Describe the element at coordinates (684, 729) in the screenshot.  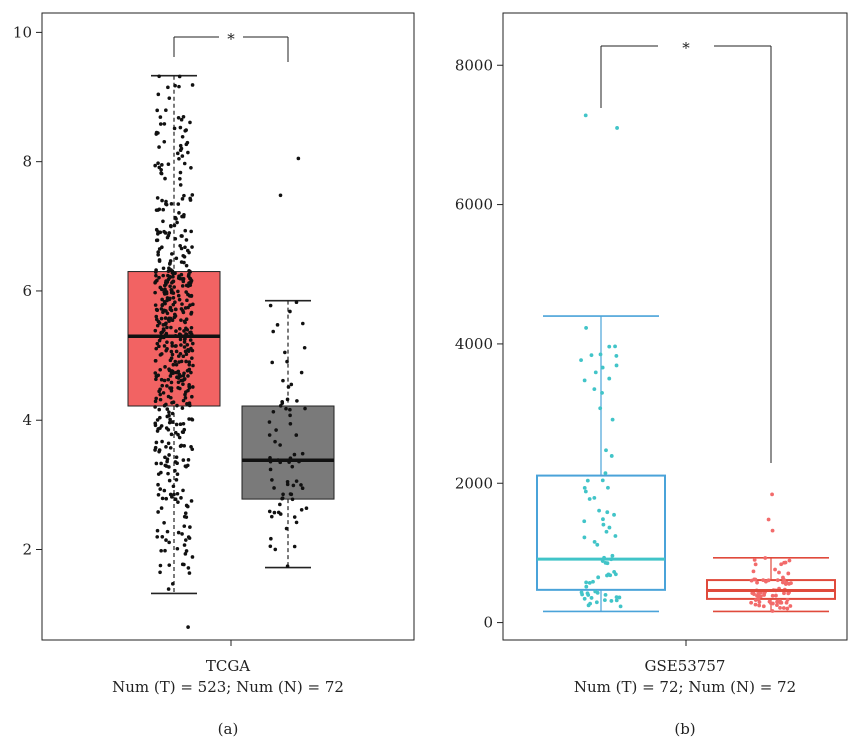
I see `panel-b-caption: (b)` at that location.